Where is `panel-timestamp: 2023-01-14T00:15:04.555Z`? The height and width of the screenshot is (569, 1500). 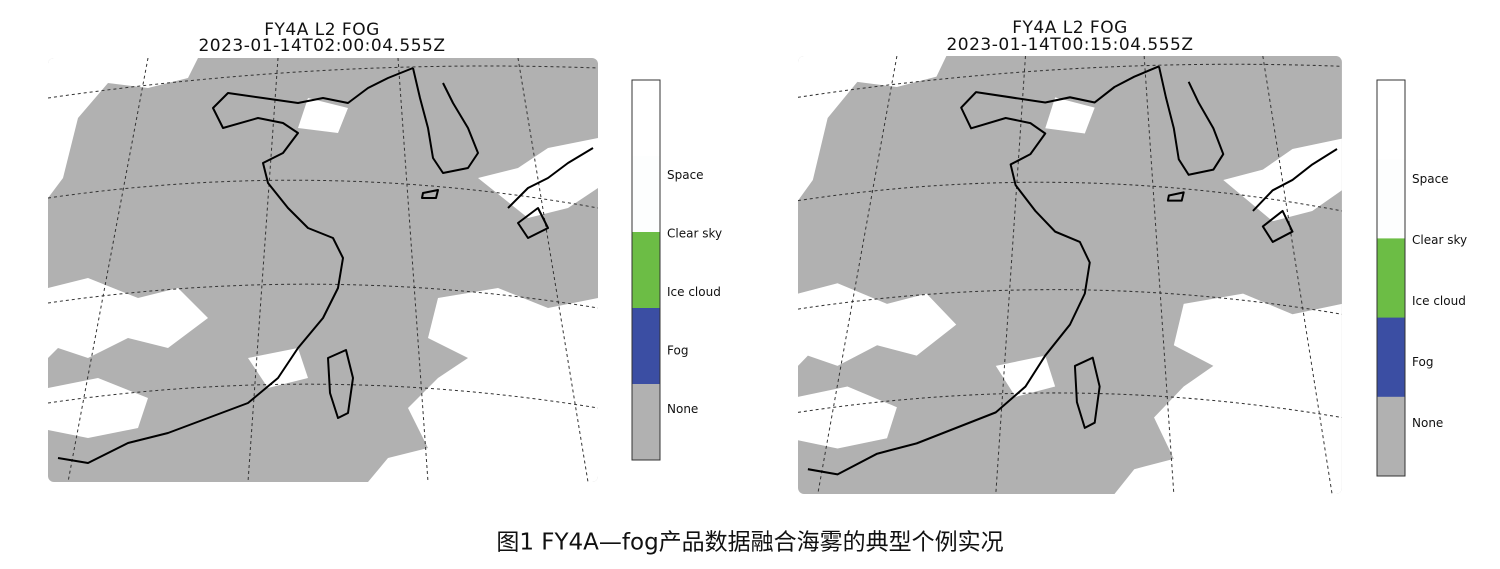
panel-timestamp: 2023-01-14T00:15:04.555Z is located at coordinates (1069, 45).